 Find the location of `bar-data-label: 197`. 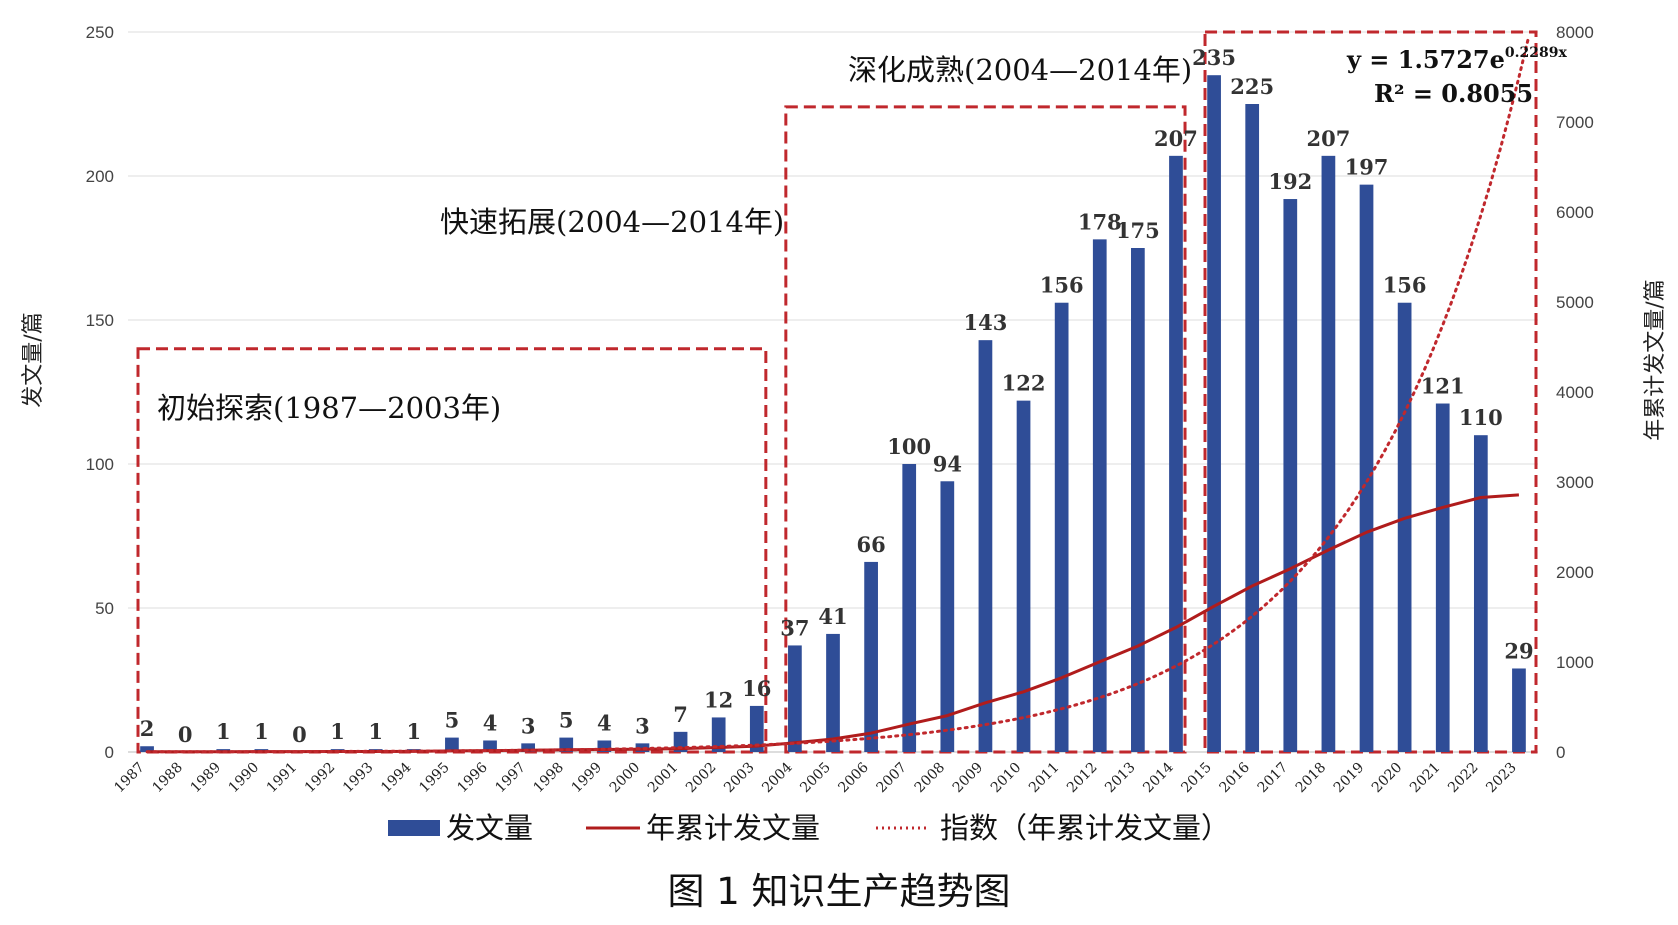

bar-data-label: 197 is located at coordinates (1367, 167).